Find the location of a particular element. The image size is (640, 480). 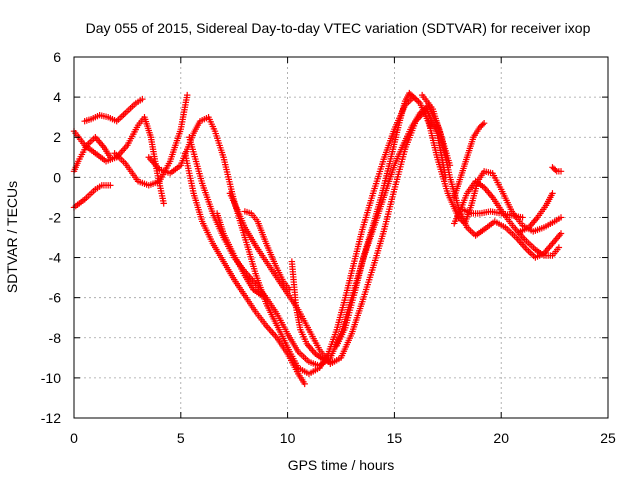

y-tick-labels: 6 4 2 0 -2 -4 -6 -8 -10 -12 is located at coordinates (51, 237).